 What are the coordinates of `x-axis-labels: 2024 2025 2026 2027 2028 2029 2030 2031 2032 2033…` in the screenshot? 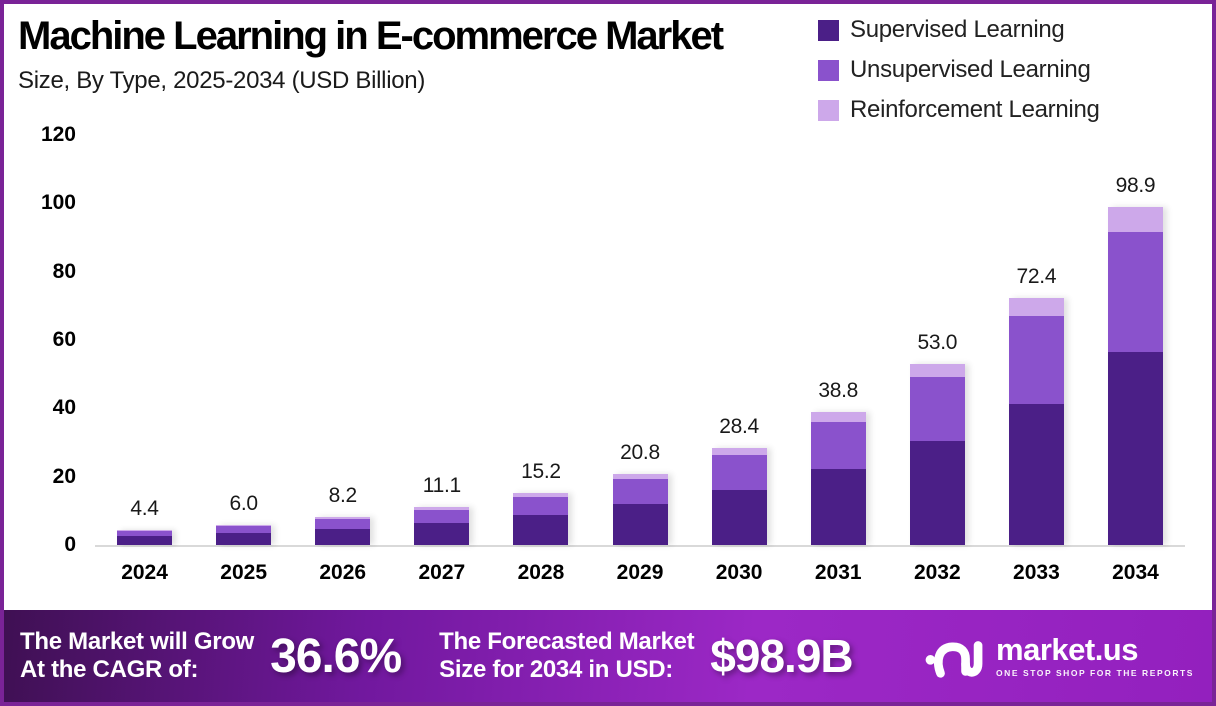 It's located at (640, 573).